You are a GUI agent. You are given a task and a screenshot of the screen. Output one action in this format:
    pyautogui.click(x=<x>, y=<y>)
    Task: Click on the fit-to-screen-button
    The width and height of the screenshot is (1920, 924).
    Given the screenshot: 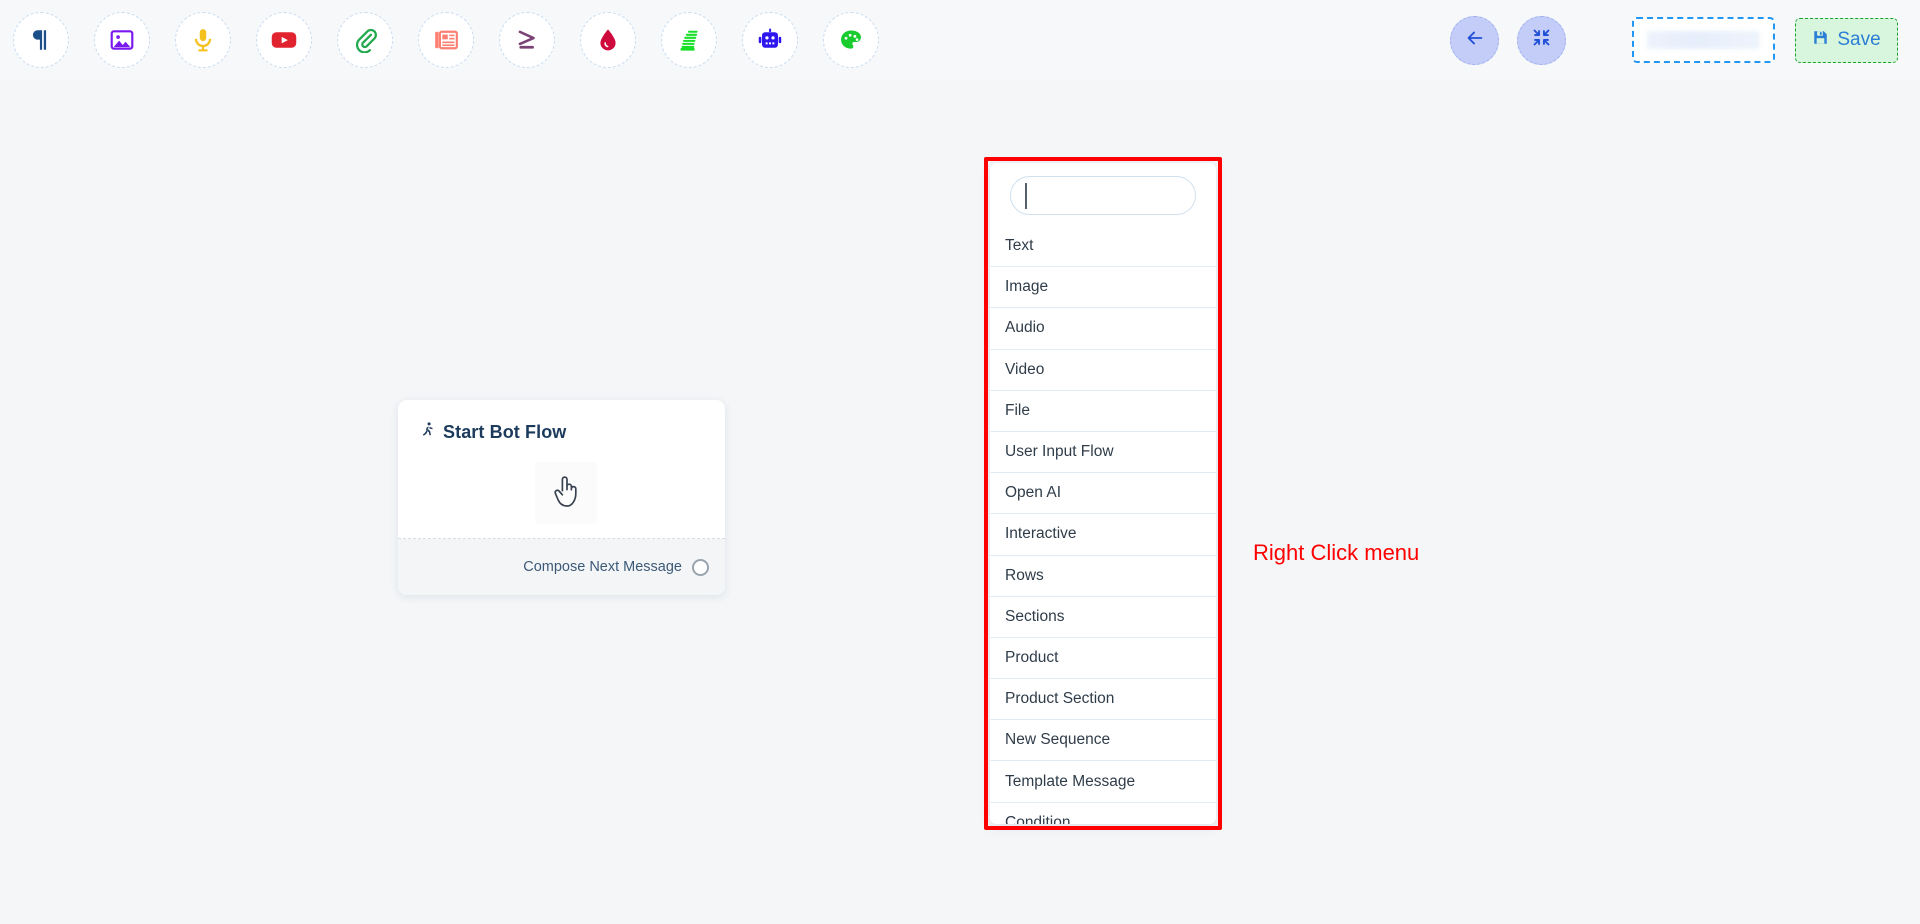 What is the action you would take?
    pyautogui.click(x=1541, y=40)
    